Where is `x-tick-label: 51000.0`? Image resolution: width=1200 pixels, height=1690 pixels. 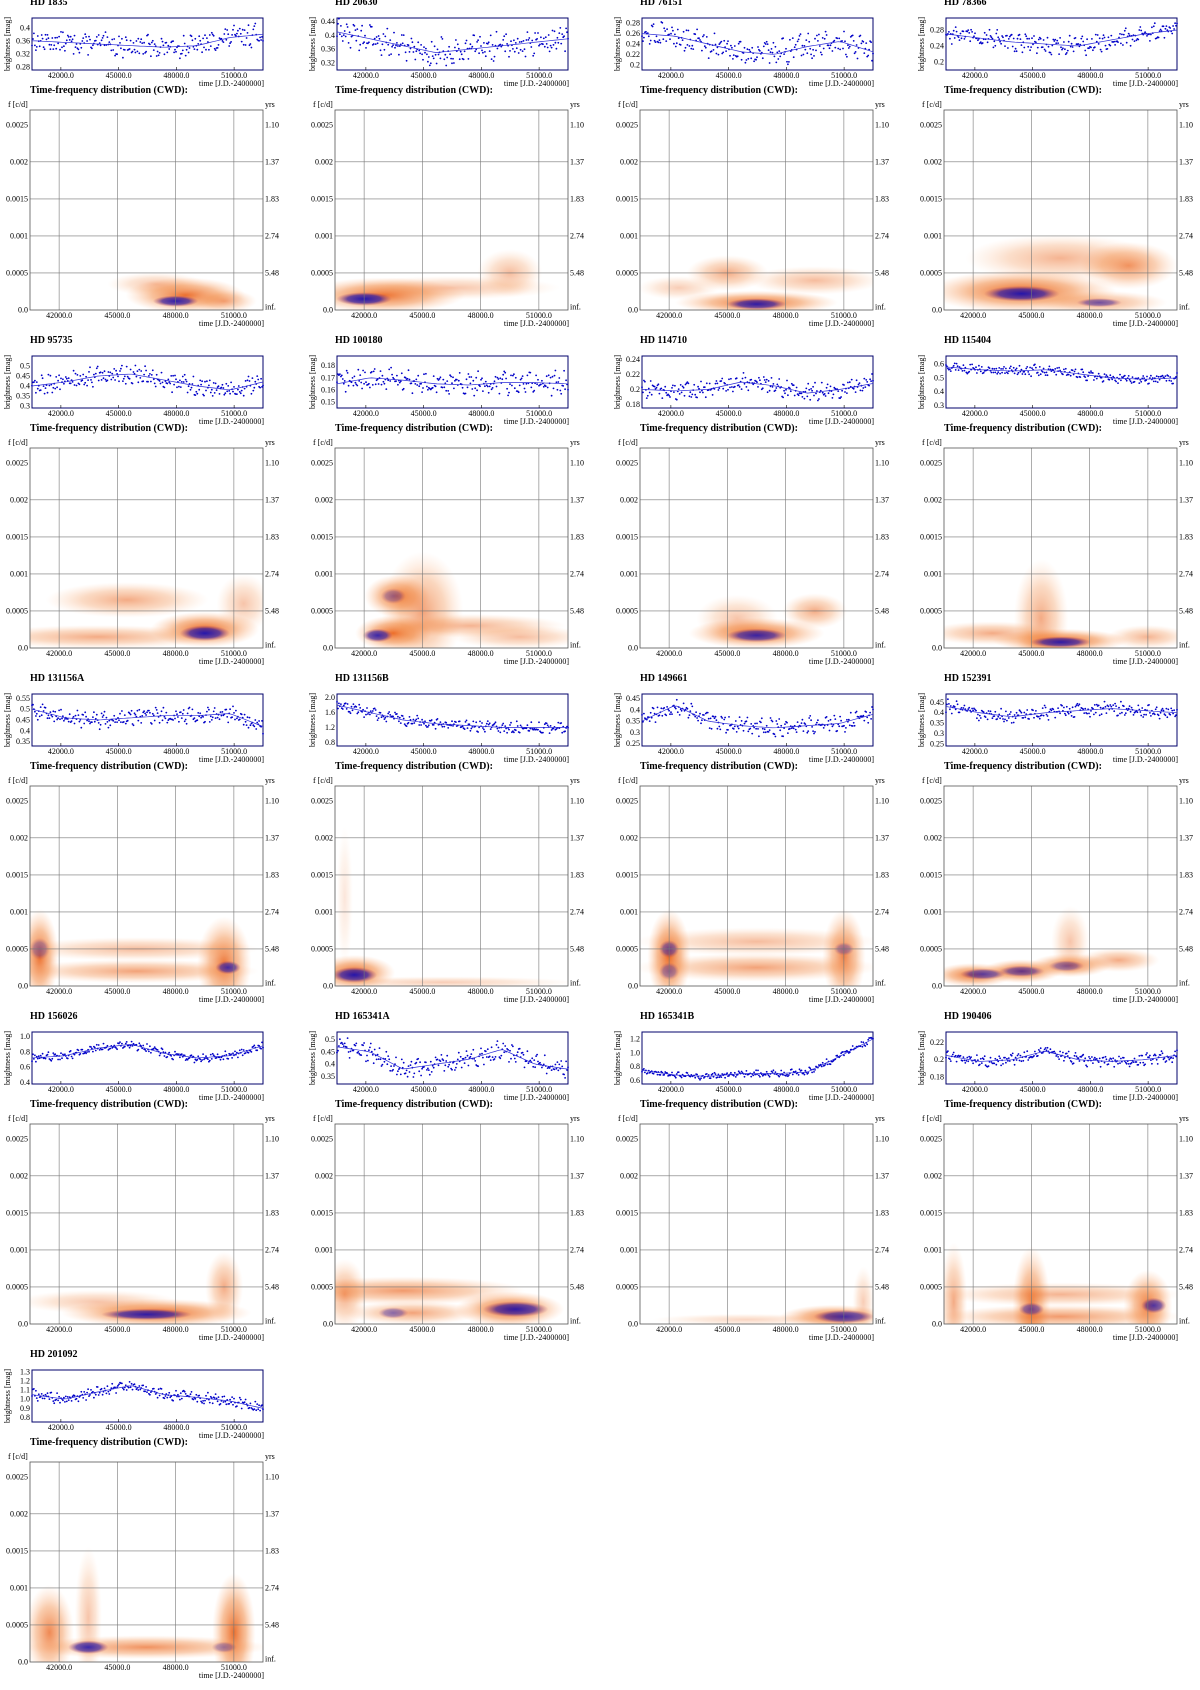 x-tick-label: 51000.0 is located at coordinates (1148, 991).